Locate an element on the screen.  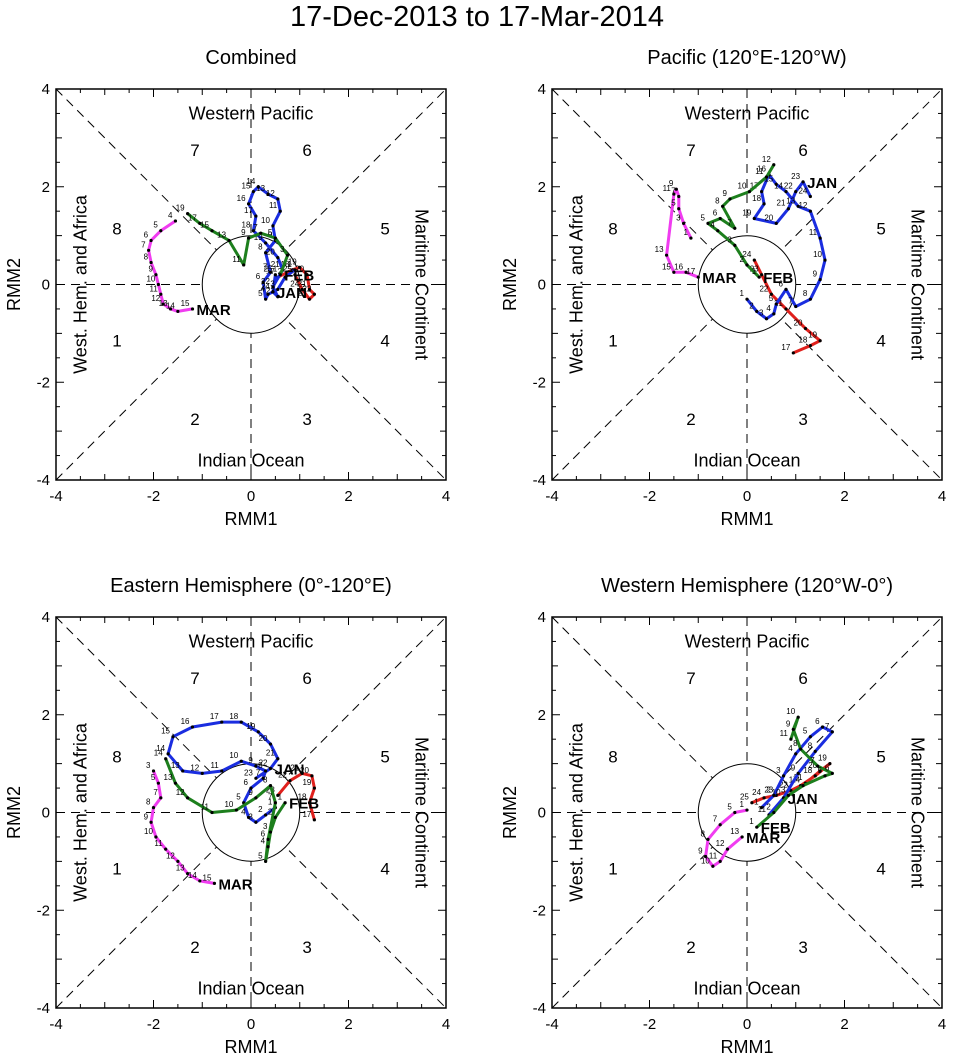
region-label-maritime-continent: Maritime Continent is located at coordinates (422, 284).